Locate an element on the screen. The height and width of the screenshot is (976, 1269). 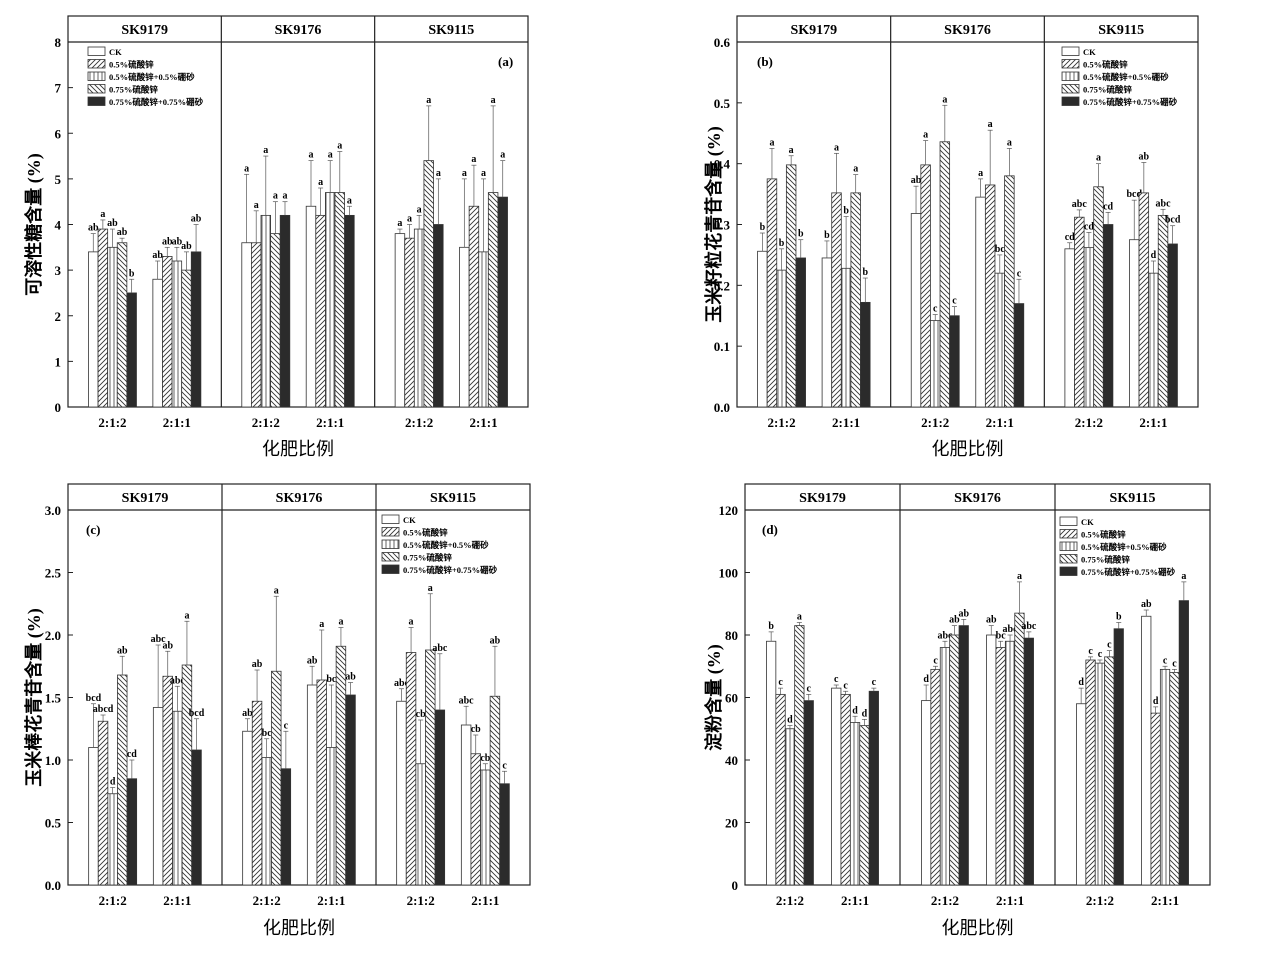
significance-letter: bcd is located at coordinates (197, 713).